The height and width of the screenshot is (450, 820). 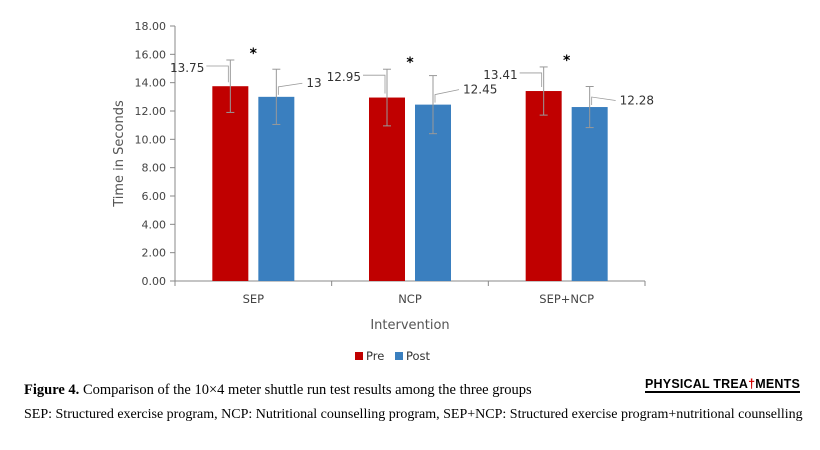 What do you see at coordinates (359, 356) in the screenshot?
I see `legend-swatch-pre` at bounding box center [359, 356].